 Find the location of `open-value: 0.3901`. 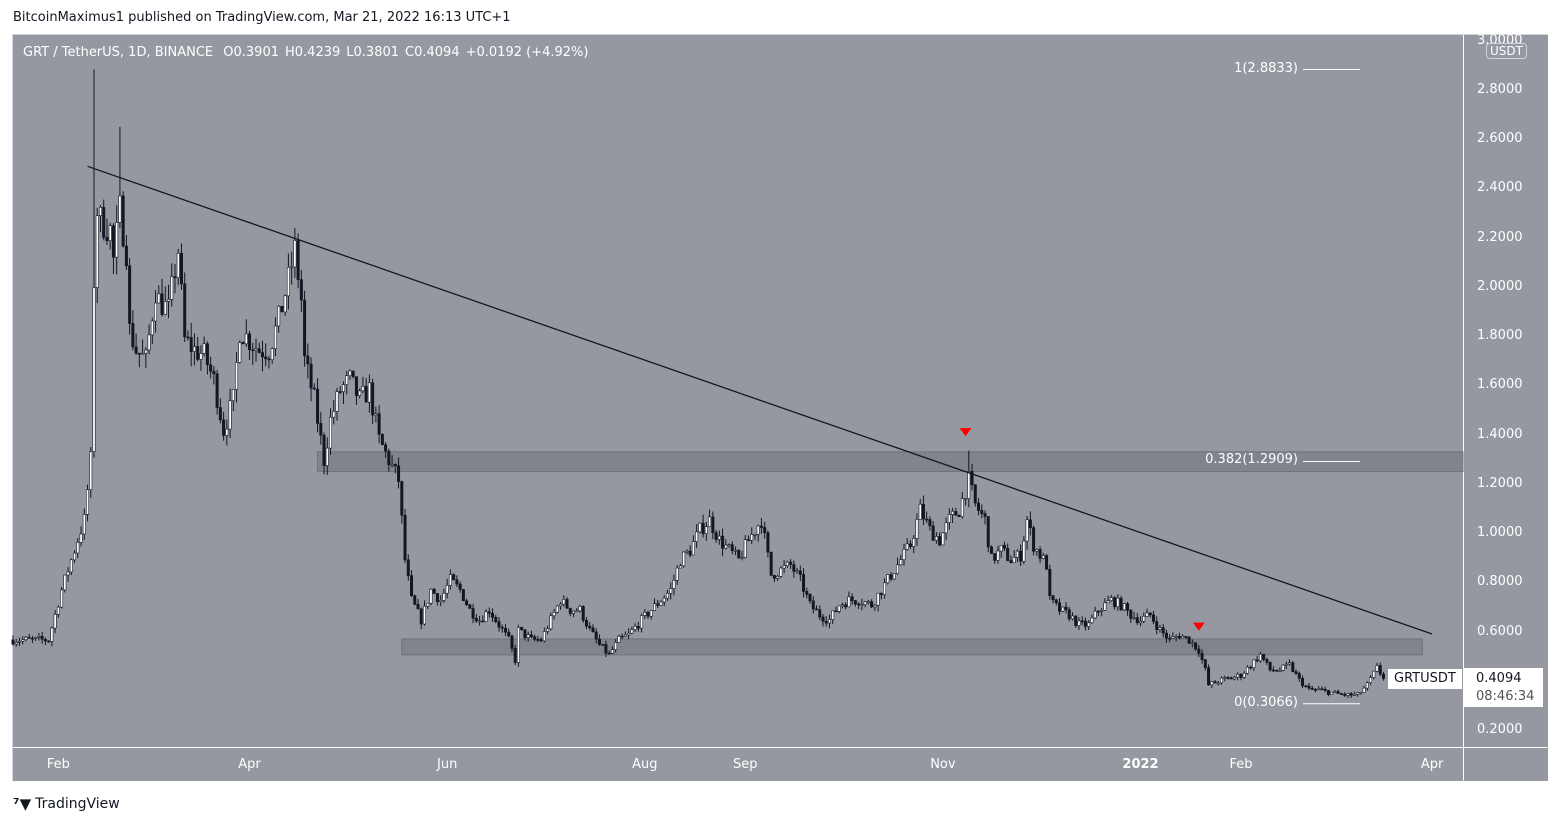

open-value: 0.3901 is located at coordinates (256, 52).